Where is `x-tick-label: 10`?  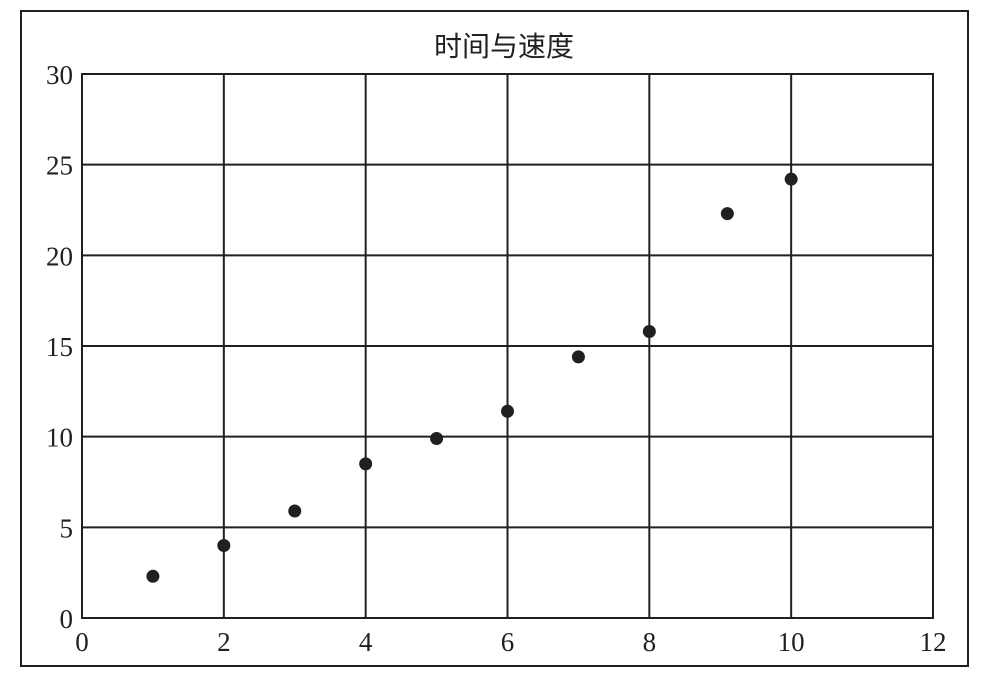 x-tick-label: 10 is located at coordinates (791, 642).